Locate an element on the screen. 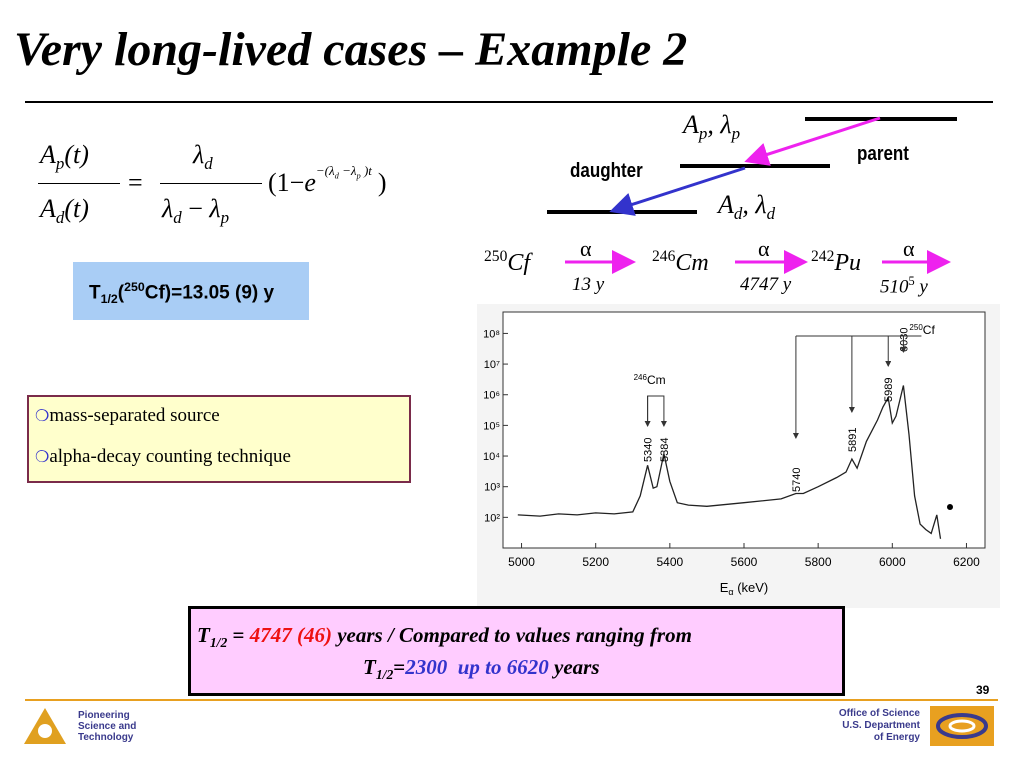 The width and height of the screenshot is (1024, 768). value: 4747 (46) is located at coordinates (290, 635).